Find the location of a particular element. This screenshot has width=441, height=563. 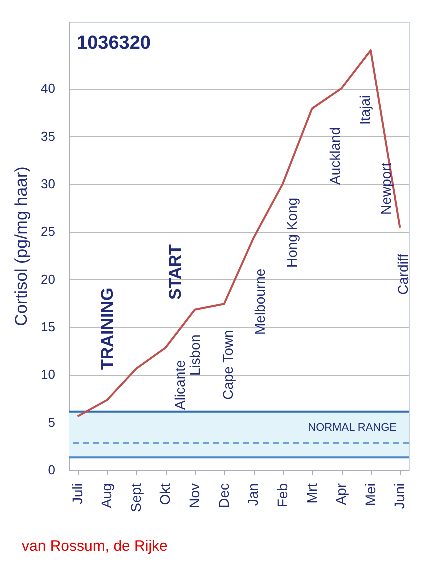

x-tick-label: Sept is located at coordinates (136, 497).